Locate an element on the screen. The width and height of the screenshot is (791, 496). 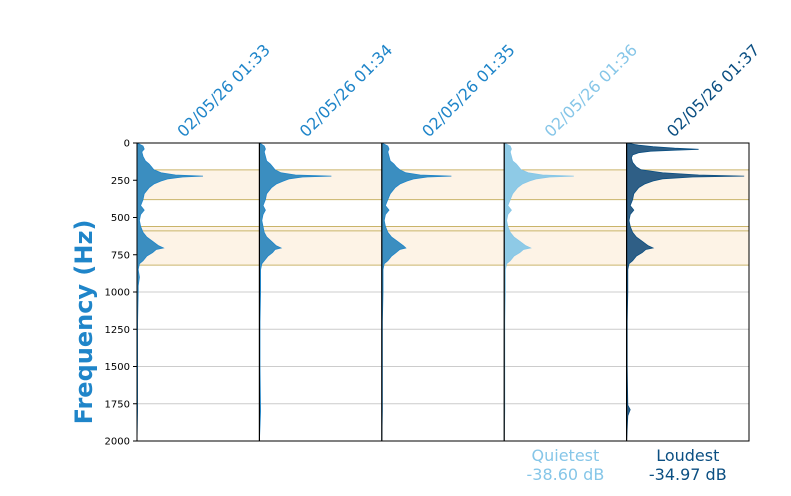
y-tick-label-1250: 1250 is located at coordinates (117, 330).